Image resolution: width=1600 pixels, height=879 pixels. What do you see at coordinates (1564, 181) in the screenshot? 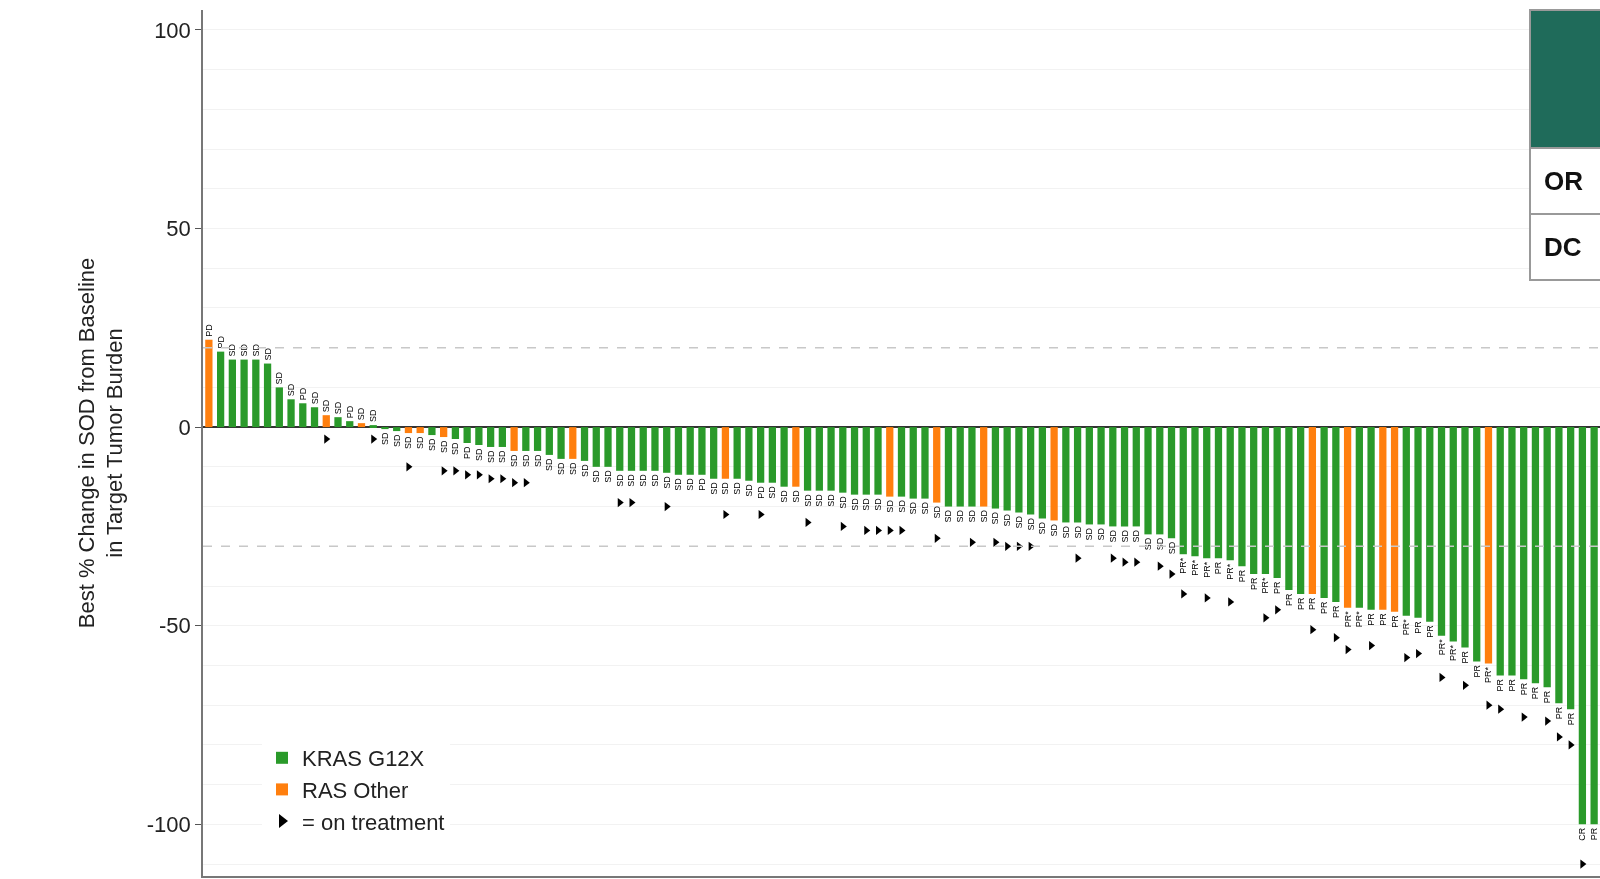
I see `annotation: OR` at bounding box center [1564, 181].